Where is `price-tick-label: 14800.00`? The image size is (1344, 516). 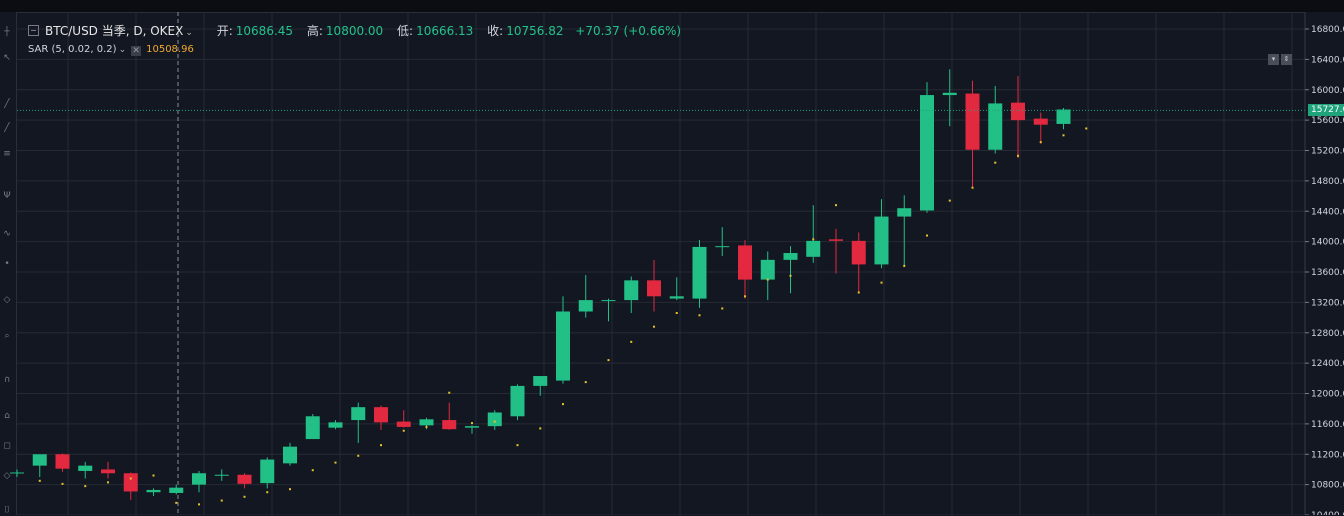
price-tick-label: 14800.00 is located at coordinates (1327, 182).